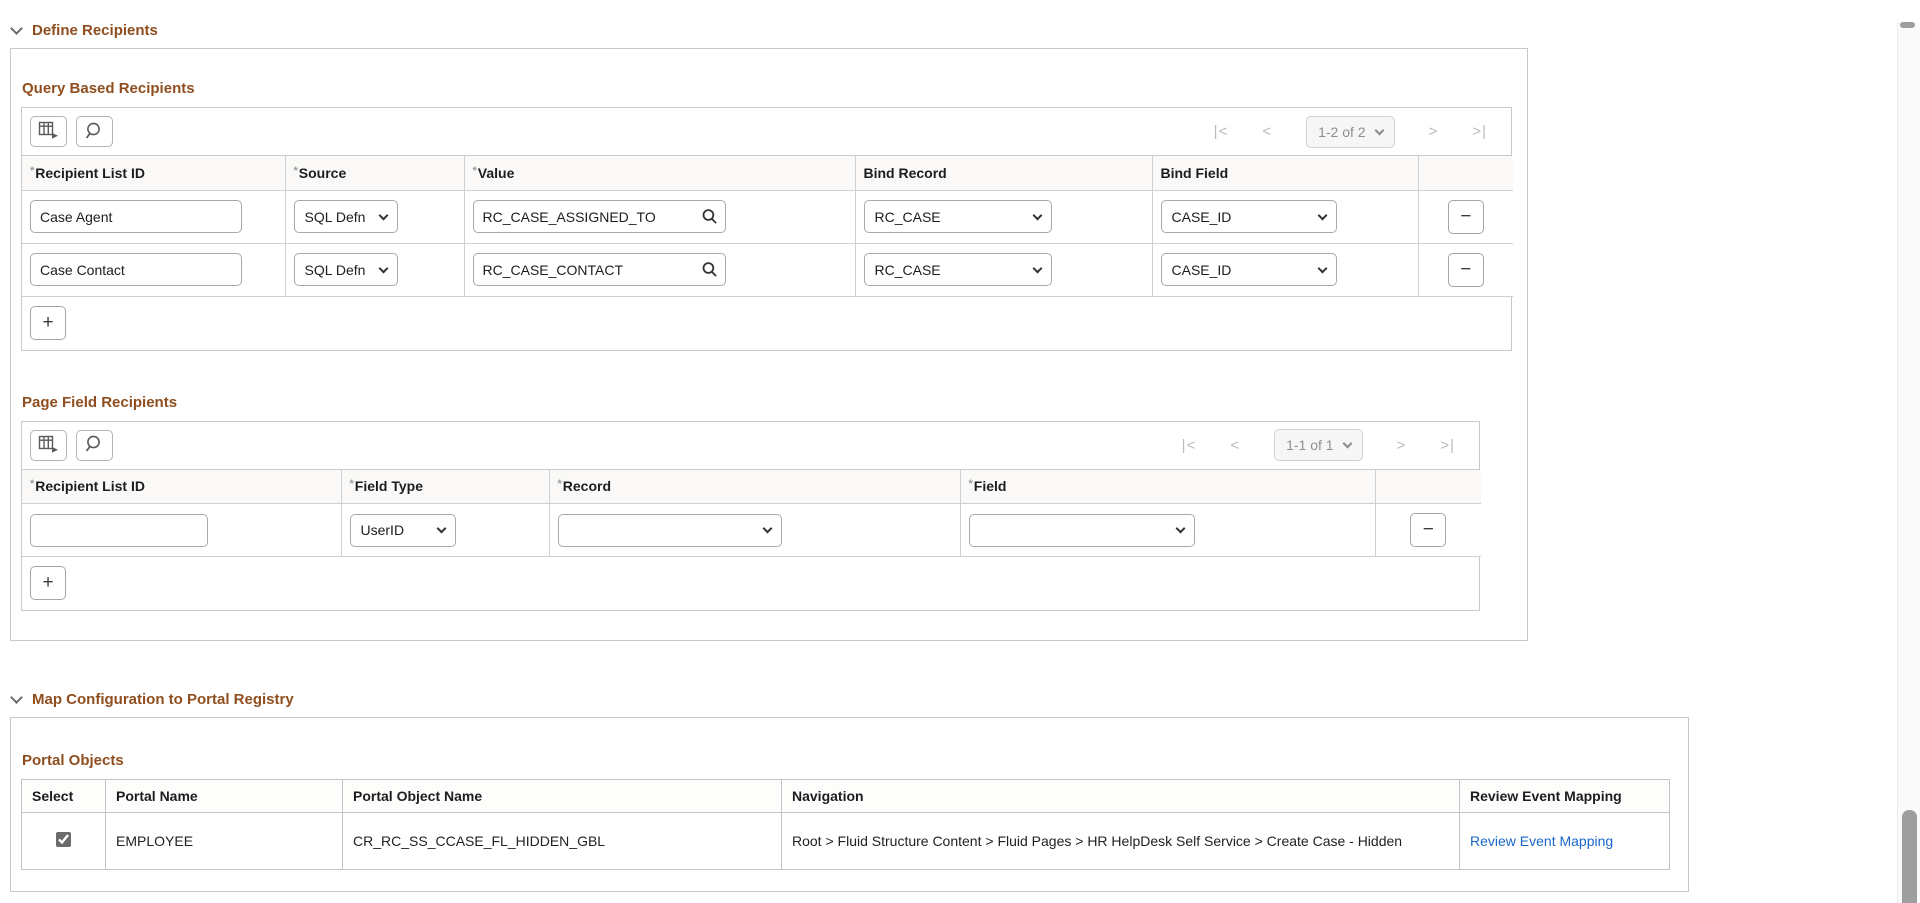  Describe the element at coordinates (1908, 462) in the screenshot. I see `vertical-scrollbar` at that location.